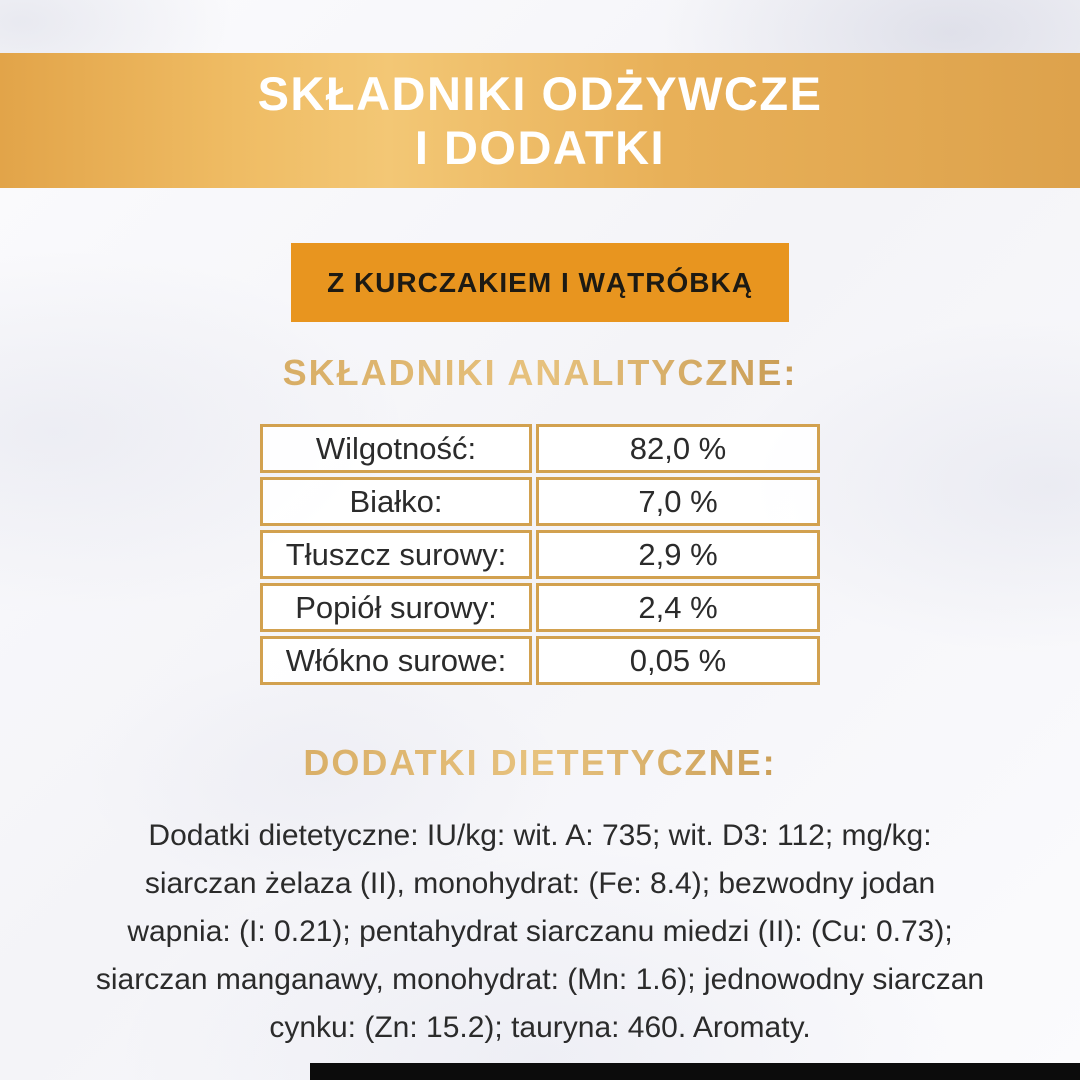 Image resolution: width=1080 pixels, height=1080 pixels. What do you see at coordinates (678, 501) in the screenshot?
I see `table-cell-value: 7,0 %` at bounding box center [678, 501].